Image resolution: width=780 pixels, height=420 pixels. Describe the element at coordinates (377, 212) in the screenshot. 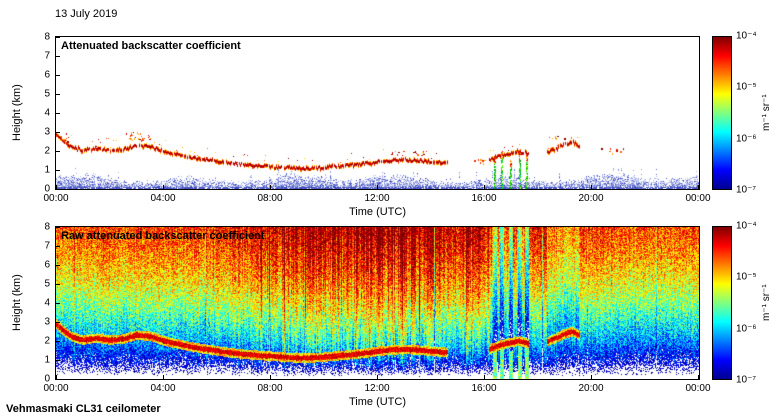

I see `x-axis-label-top: Time (UTC)` at that location.